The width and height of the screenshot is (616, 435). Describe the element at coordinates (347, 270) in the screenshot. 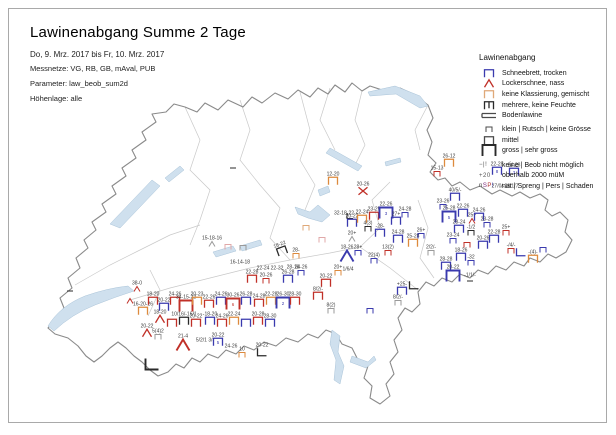

I see `avalanche-marker: 1/6/4` at that location.